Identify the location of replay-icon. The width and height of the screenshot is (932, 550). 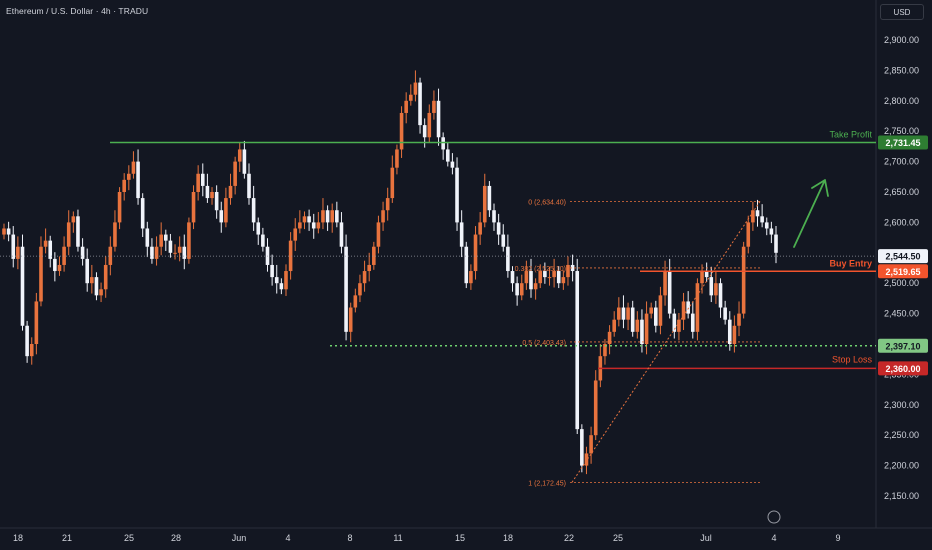
(774, 517).